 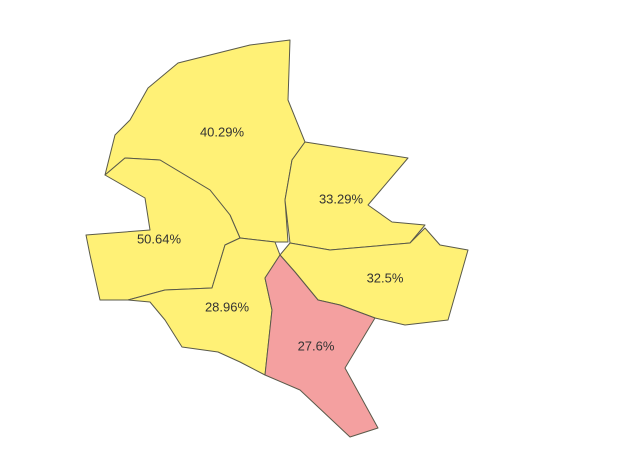 I want to click on region-label-northeast: 33.29%, so click(x=341, y=198).